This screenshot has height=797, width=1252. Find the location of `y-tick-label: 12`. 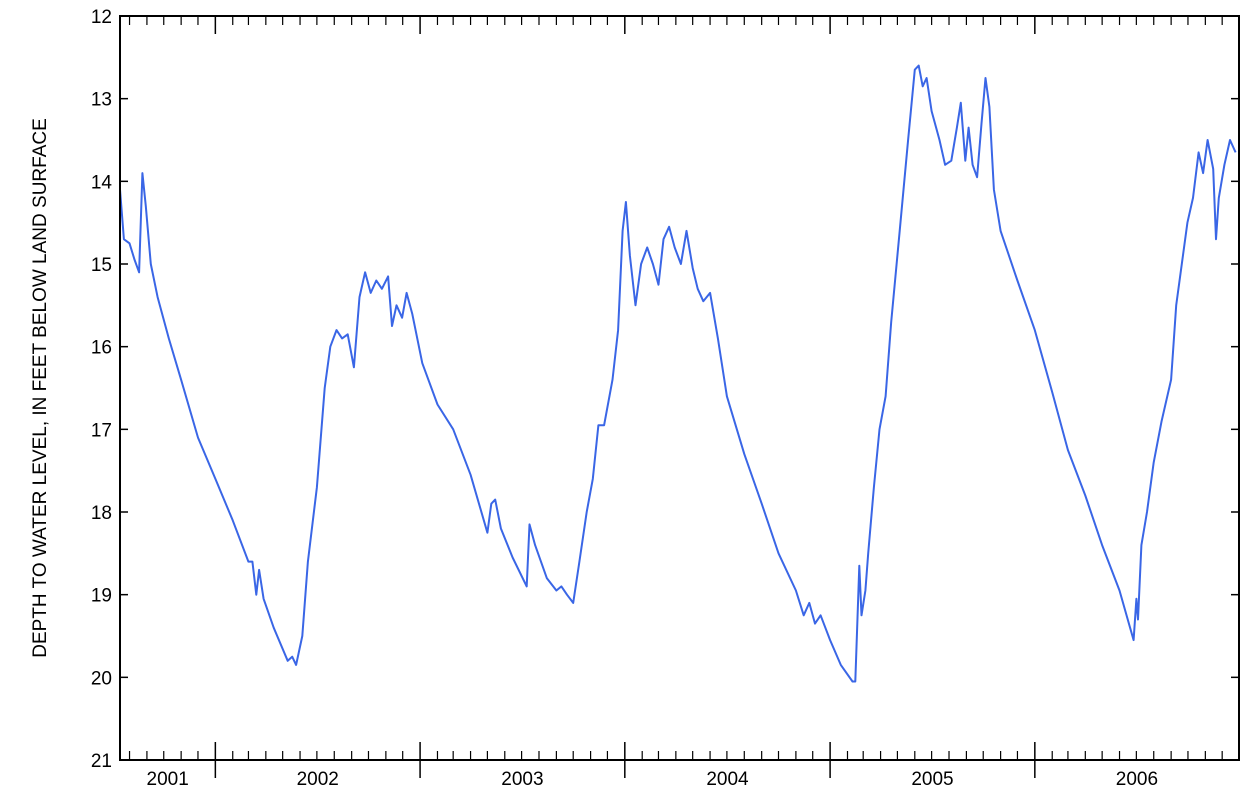

y-tick-label: 12 is located at coordinates (101, 17).